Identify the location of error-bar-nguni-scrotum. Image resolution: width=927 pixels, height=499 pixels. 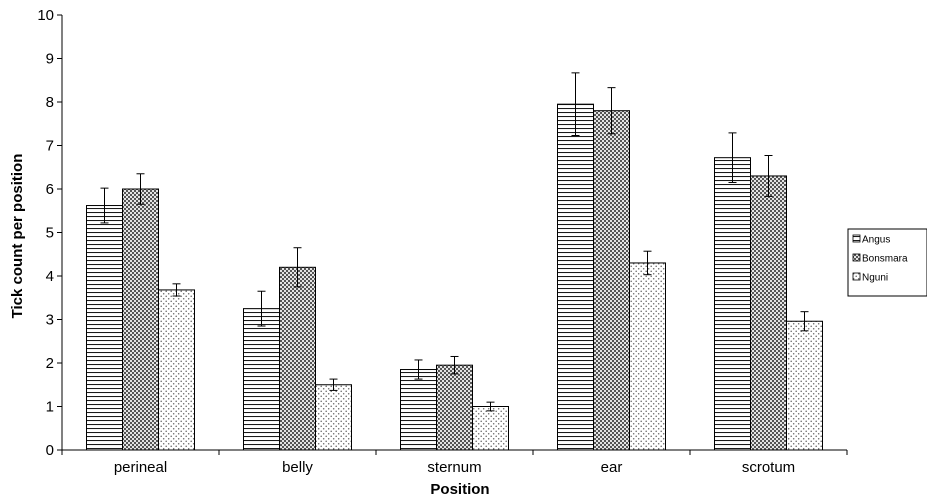
(804, 321).